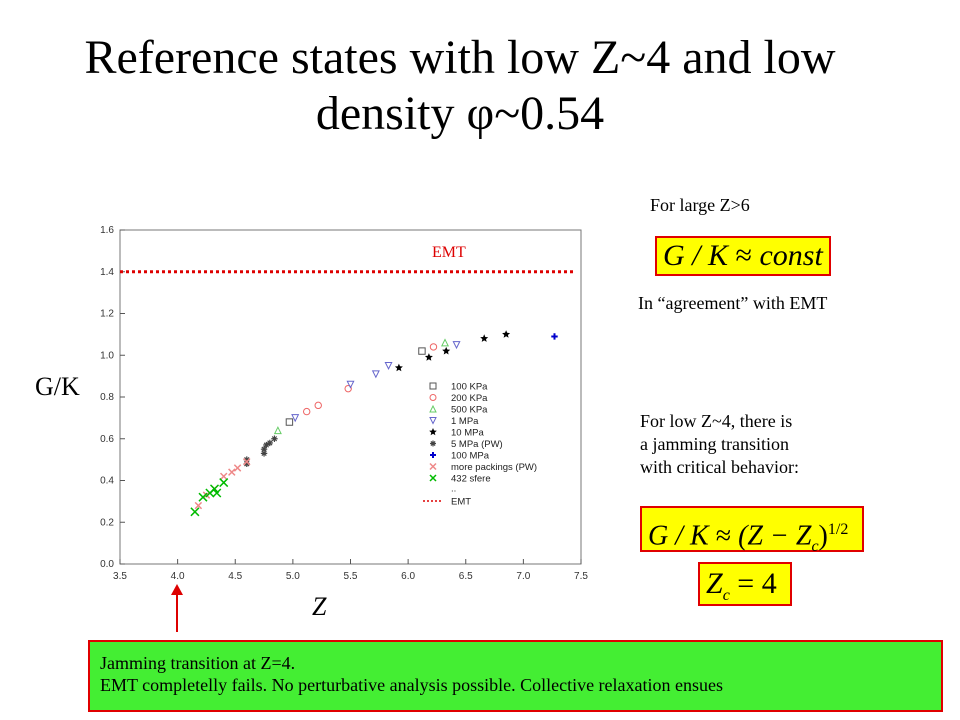 Image resolution: width=960 pixels, height=720 pixels. I want to click on legend-label: more packings (PW), so click(494, 467).